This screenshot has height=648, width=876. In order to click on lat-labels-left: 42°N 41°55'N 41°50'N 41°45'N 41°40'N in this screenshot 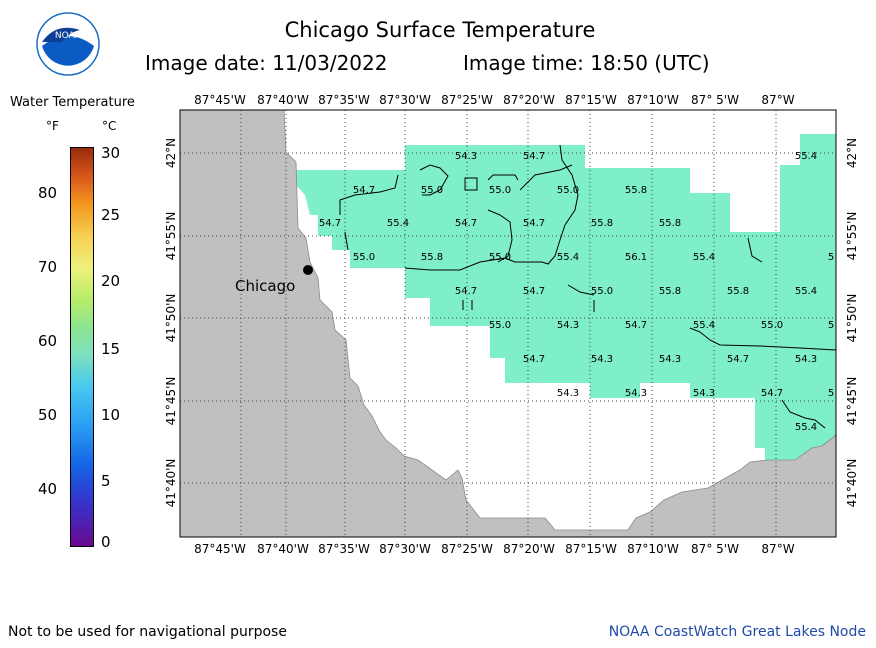, I will do `click(171, 323)`.